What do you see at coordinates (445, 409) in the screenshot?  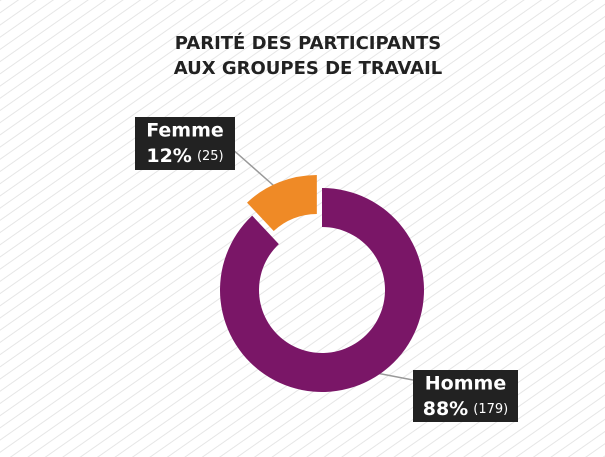 I see `value-label: 88%` at bounding box center [445, 409].